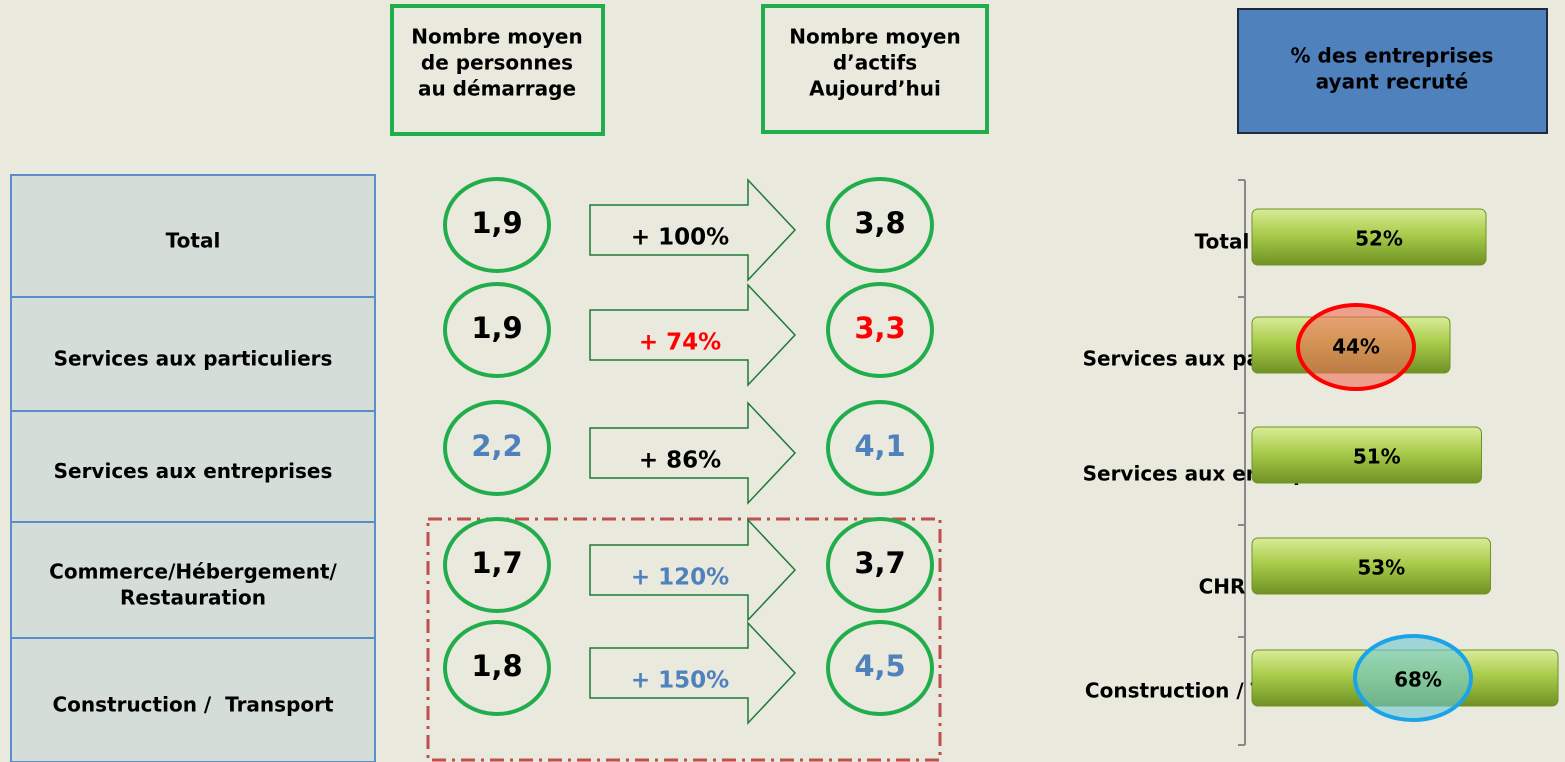 This screenshot has height=762, width=1565. I want to click on today-value: 3,8, so click(879, 223).